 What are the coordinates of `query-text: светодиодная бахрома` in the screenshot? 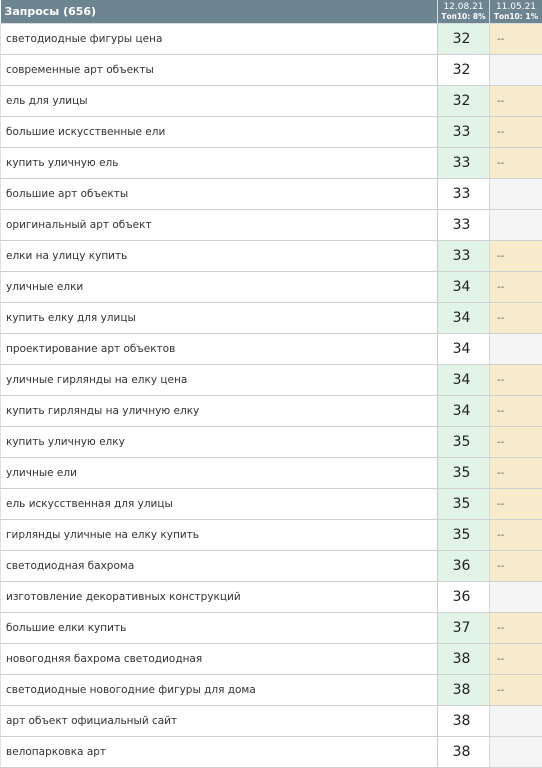 It's located at (219, 566).